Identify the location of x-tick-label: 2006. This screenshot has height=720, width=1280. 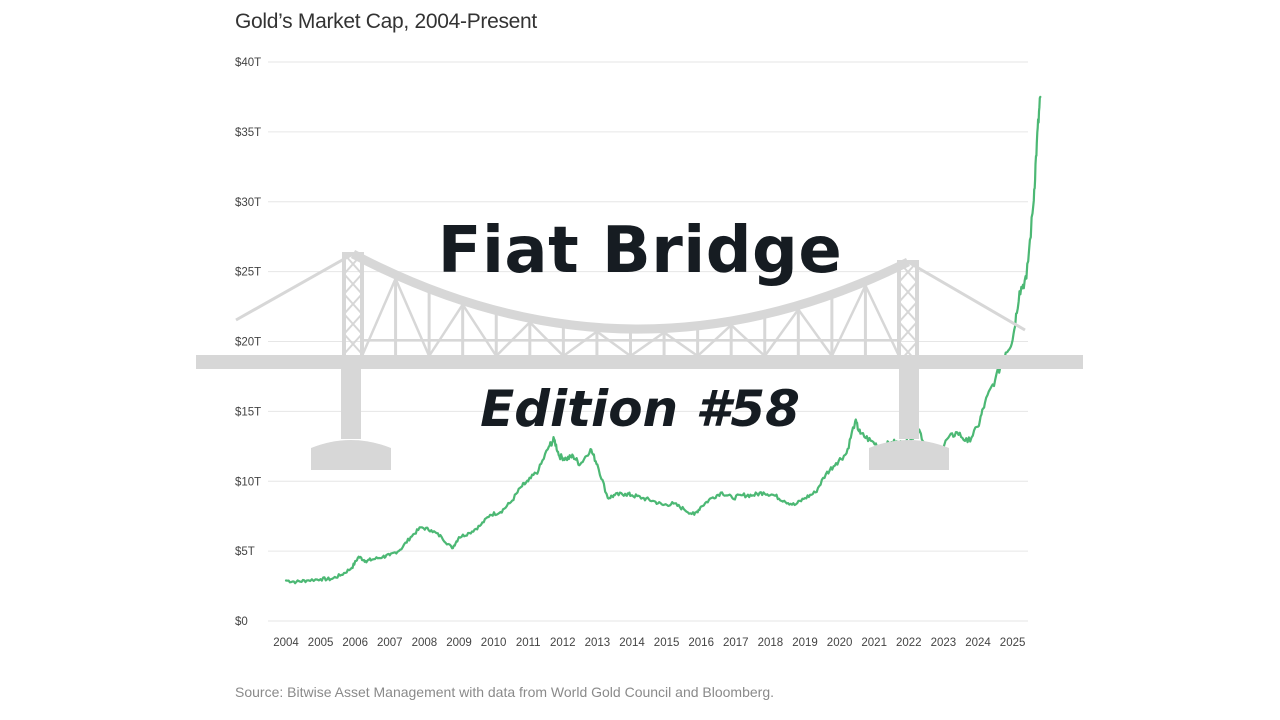
(355, 643).